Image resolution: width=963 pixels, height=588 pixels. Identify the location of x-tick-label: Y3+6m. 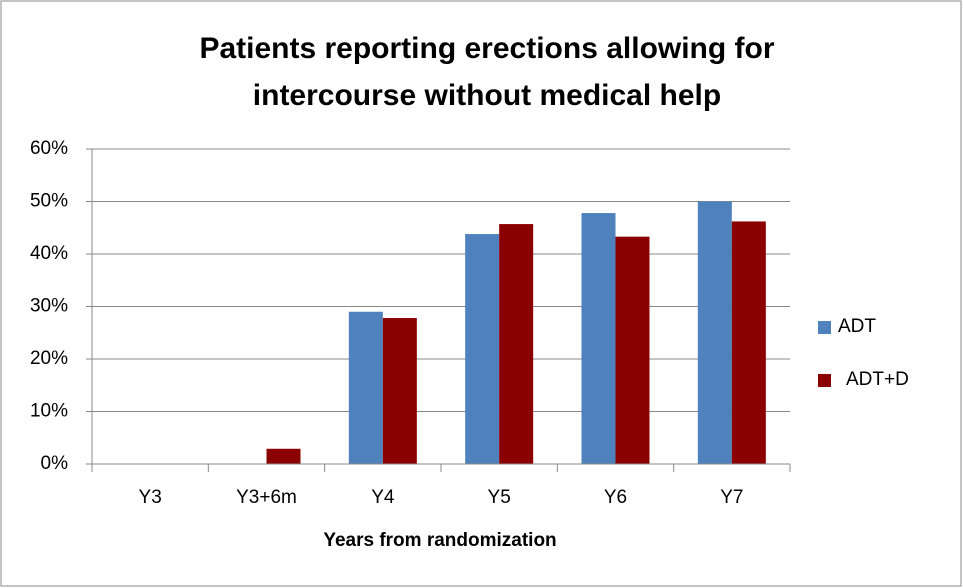
(266, 497).